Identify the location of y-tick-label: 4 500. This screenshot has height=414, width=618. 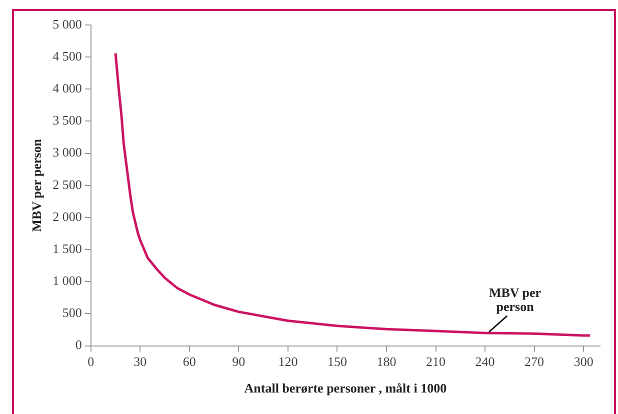
(67, 56).